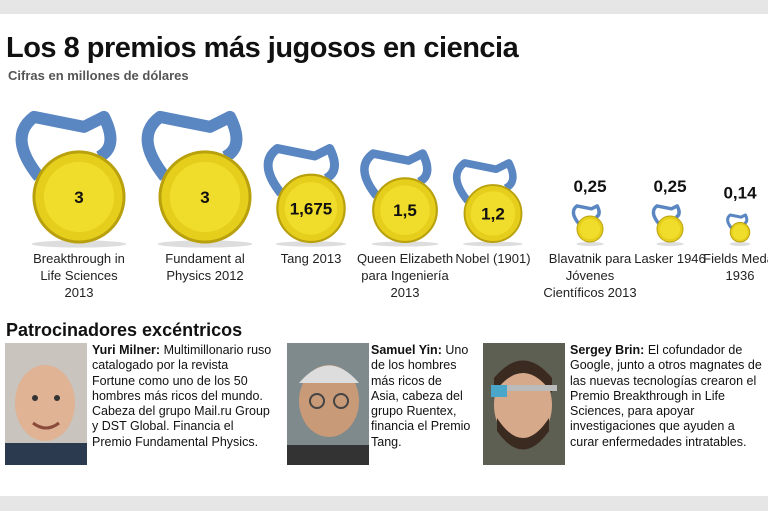 The width and height of the screenshot is (768, 511). Describe the element at coordinates (735, 267) in the screenshot. I see `category-label: Fields Medal 1936` at that location.